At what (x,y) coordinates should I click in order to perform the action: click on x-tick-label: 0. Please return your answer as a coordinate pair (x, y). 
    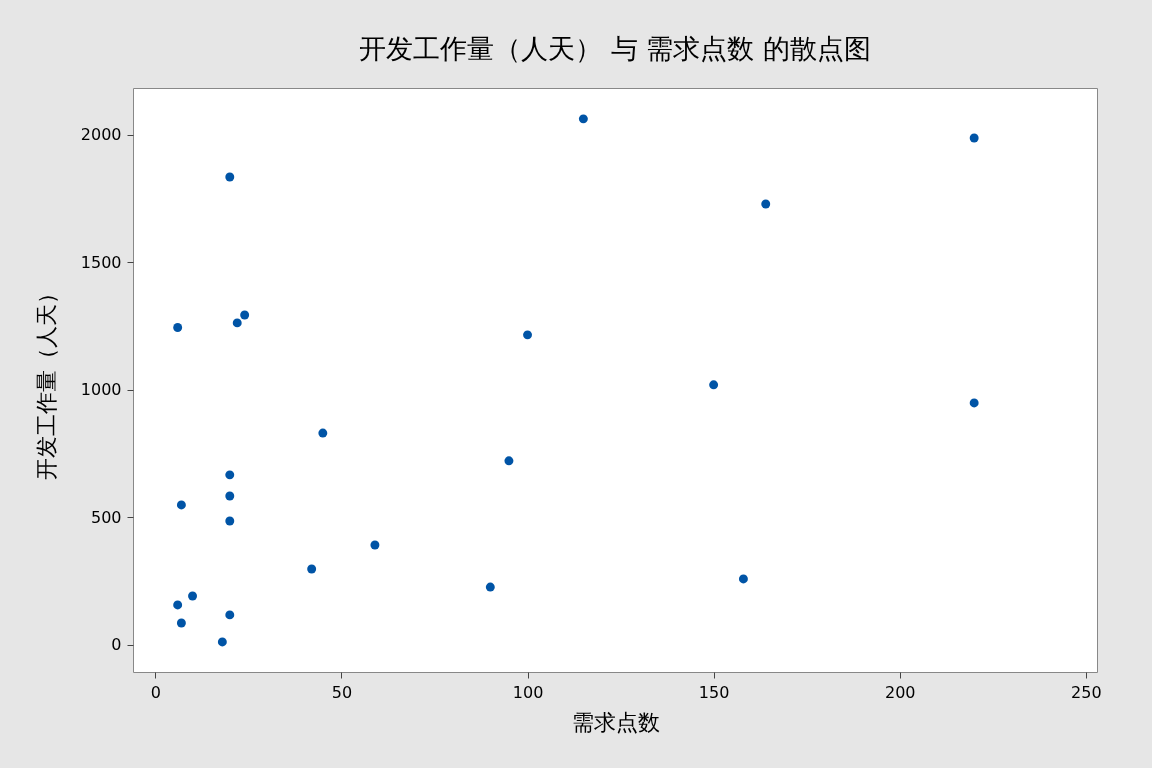
    Looking at the image, I should click on (155, 692).